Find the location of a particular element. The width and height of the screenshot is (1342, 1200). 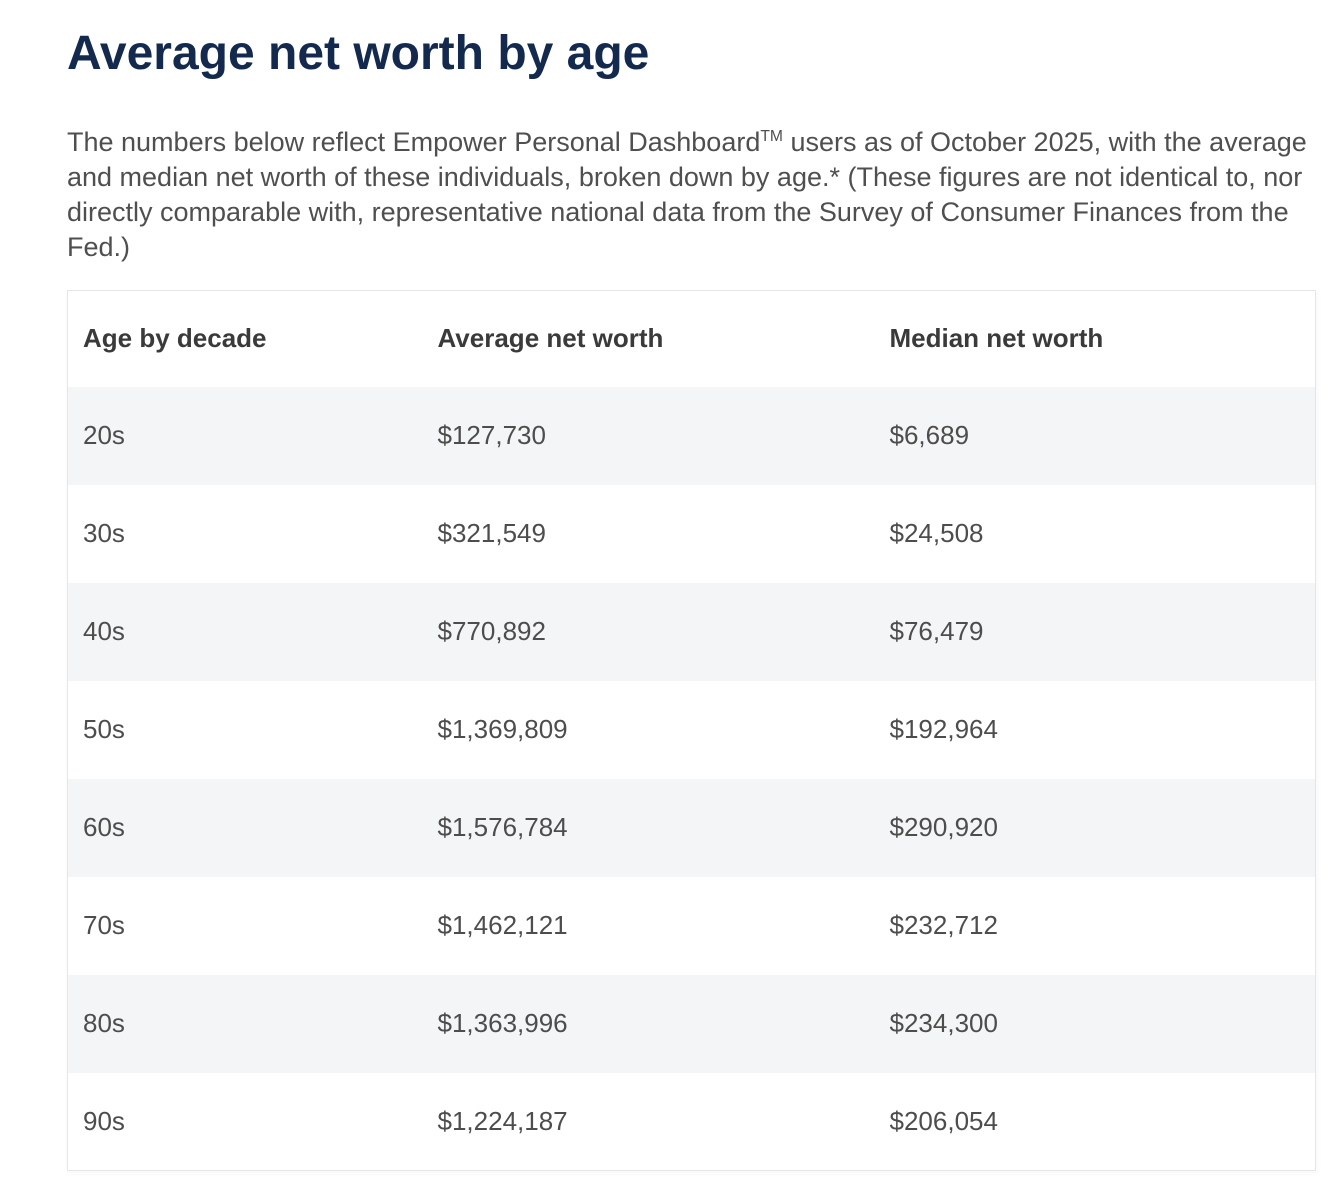

age-cell: 30s is located at coordinates (104, 533).